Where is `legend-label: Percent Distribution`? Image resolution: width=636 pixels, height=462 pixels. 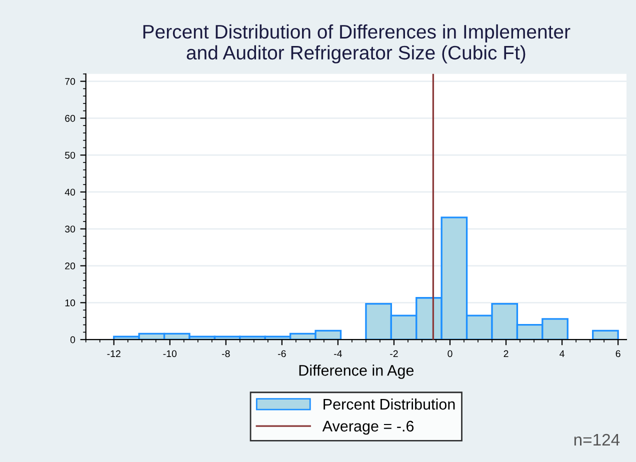 legend-label: Percent Distribution is located at coordinates (389, 404).